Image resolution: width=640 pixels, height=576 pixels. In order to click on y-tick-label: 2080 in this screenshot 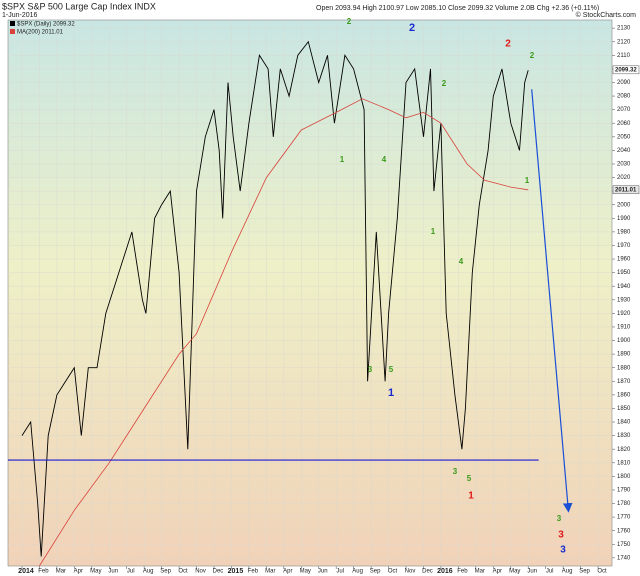, I will do `click(624, 97)`.